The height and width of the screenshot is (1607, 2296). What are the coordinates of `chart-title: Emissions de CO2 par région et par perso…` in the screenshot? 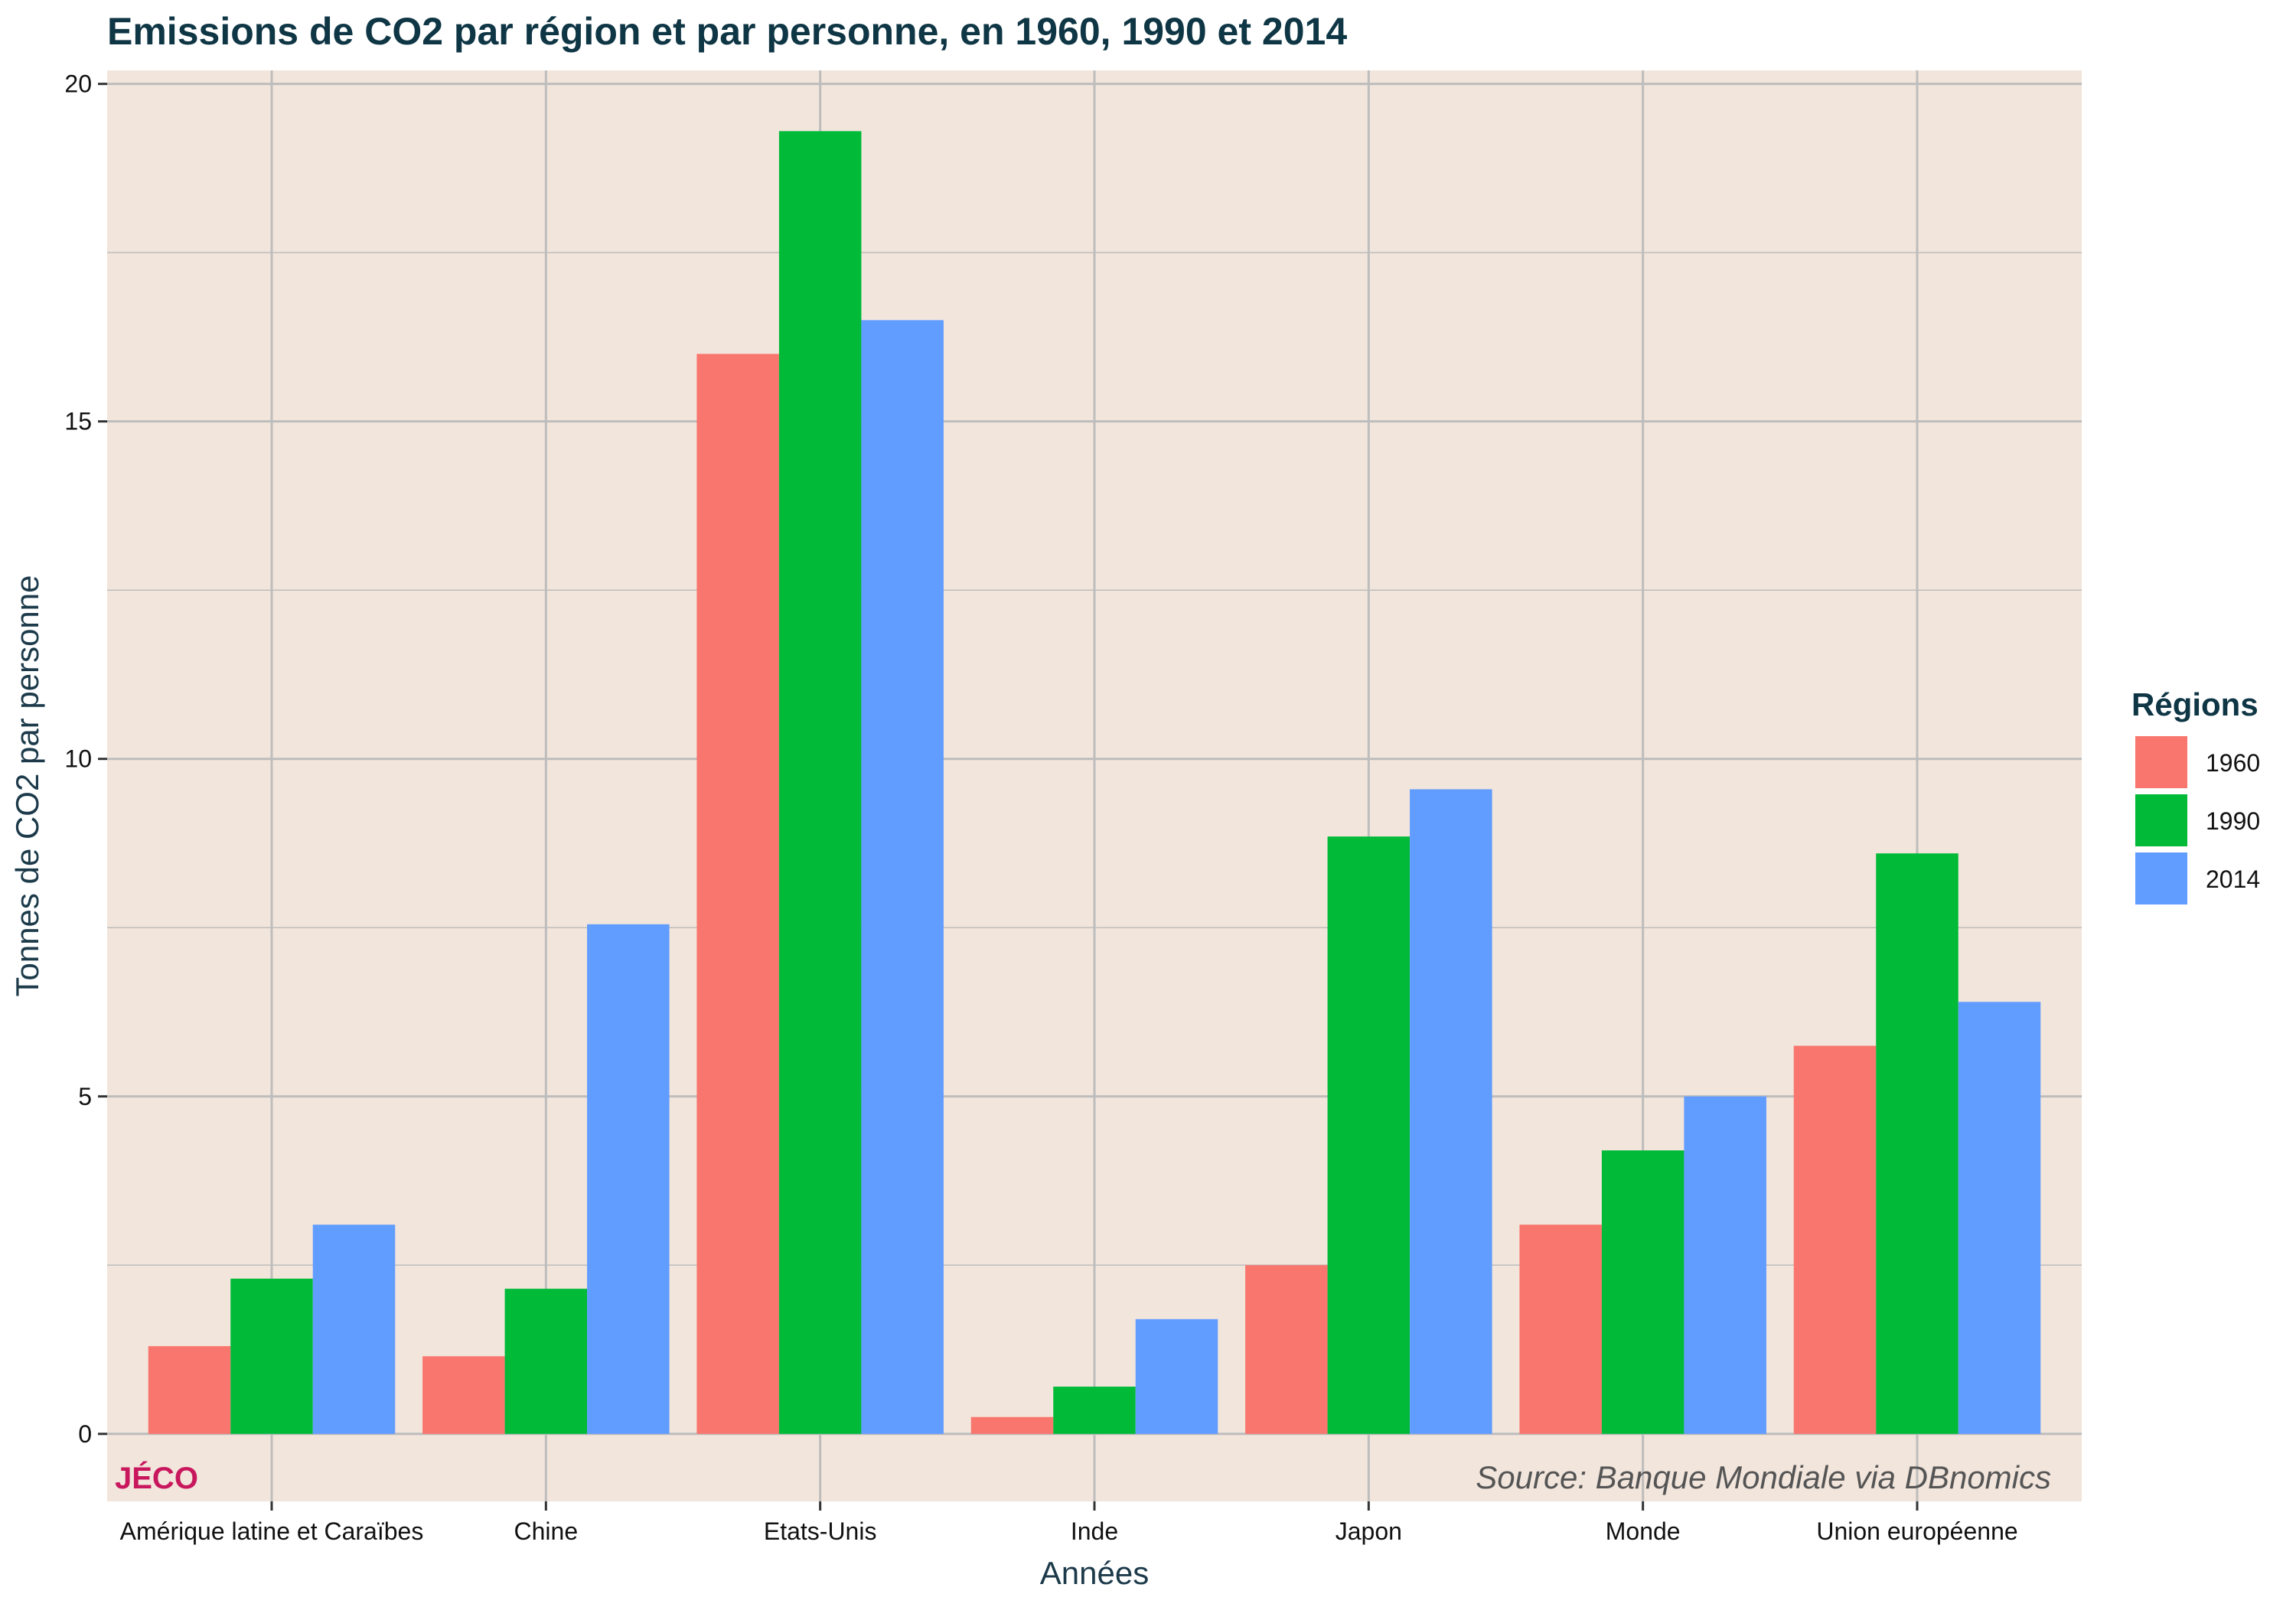 It's located at (727, 31).